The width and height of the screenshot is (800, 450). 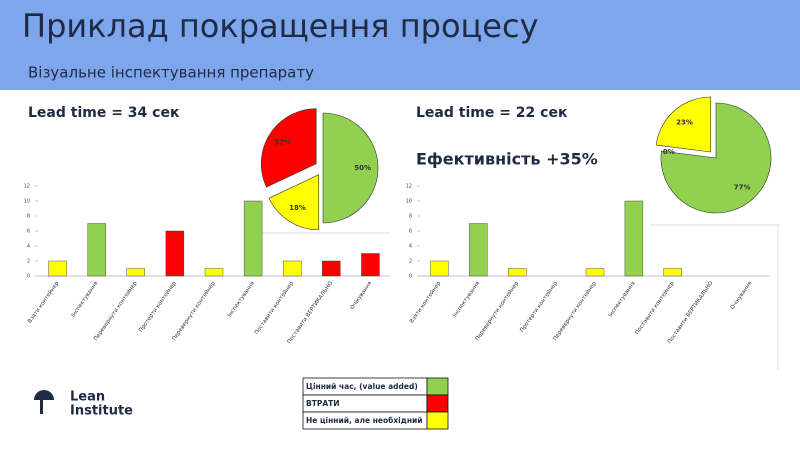 I want to click on slice-label: 18%, so click(x=297, y=208).